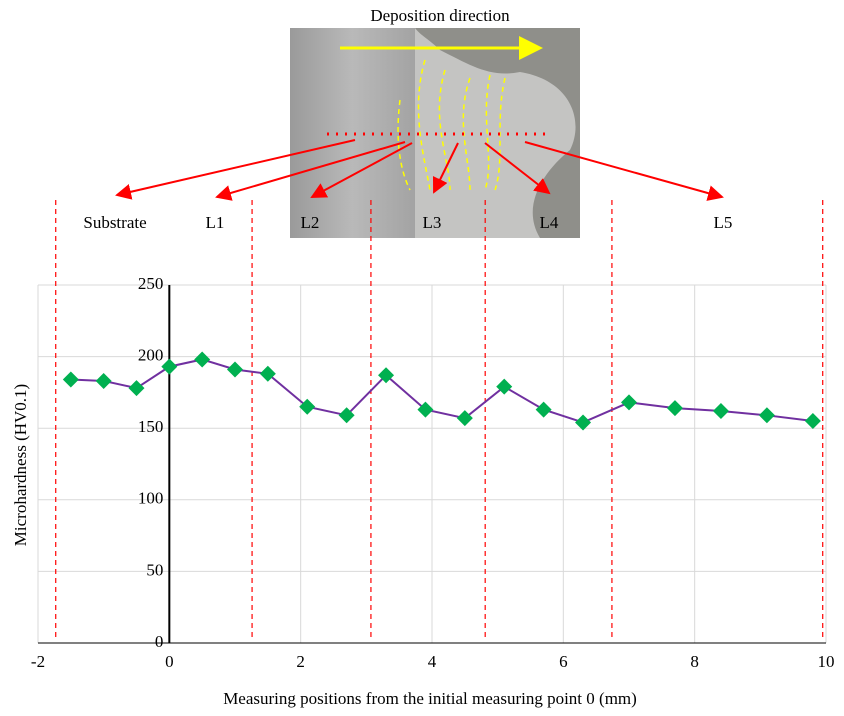  What do you see at coordinates (300, 661) in the screenshot?
I see `x-tick-label: 2` at bounding box center [300, 661].